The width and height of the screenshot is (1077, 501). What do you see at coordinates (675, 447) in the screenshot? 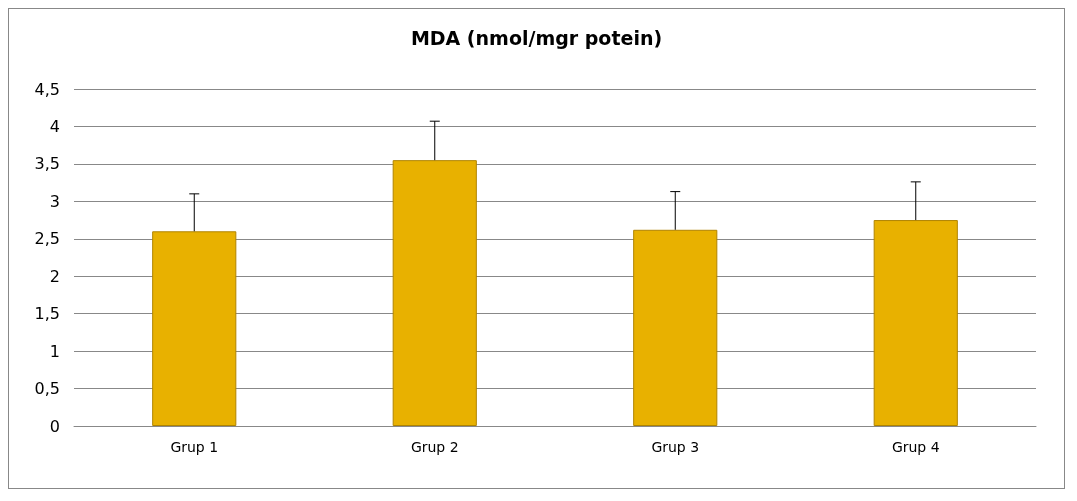
I see `x-tick-label: Grup 3` at bounding box center [675, 447].